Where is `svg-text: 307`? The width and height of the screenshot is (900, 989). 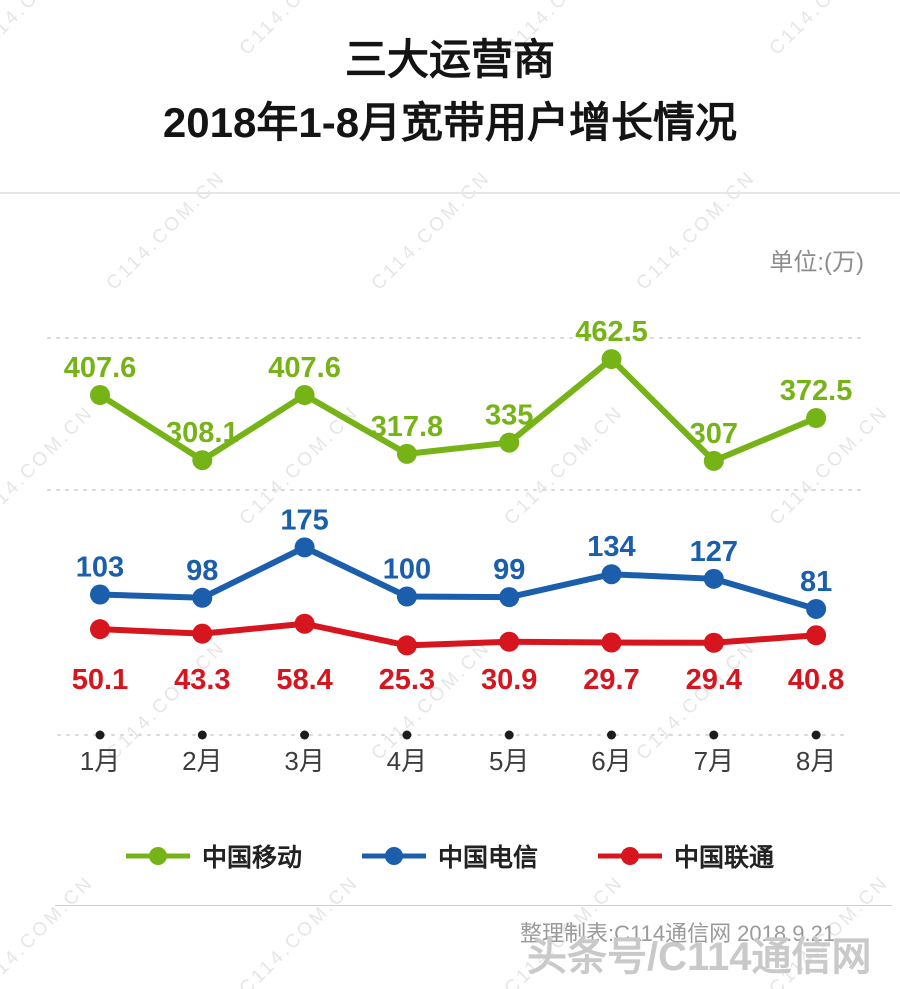 svg-text: 307 is located at coordinates (714, 434).